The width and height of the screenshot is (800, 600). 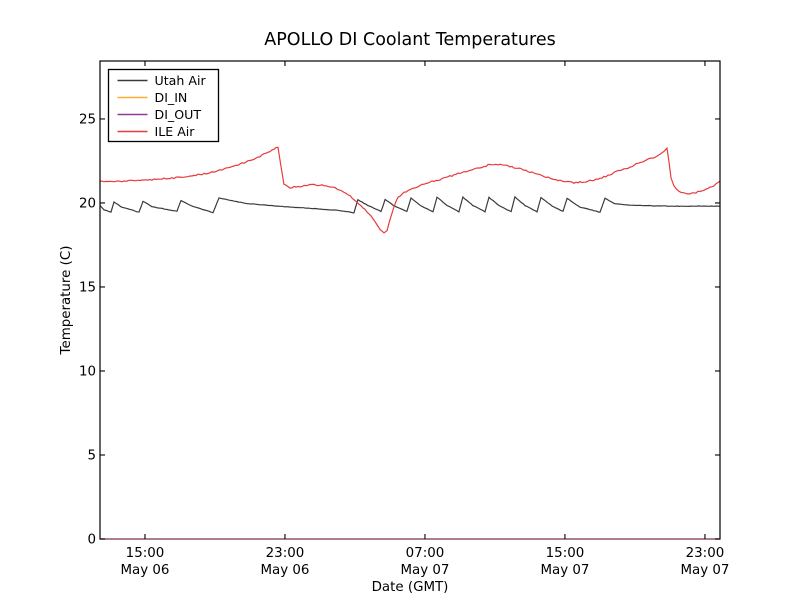 I want to click on legend-item-utah-air: Utah Air, so click(x=162, y=80).